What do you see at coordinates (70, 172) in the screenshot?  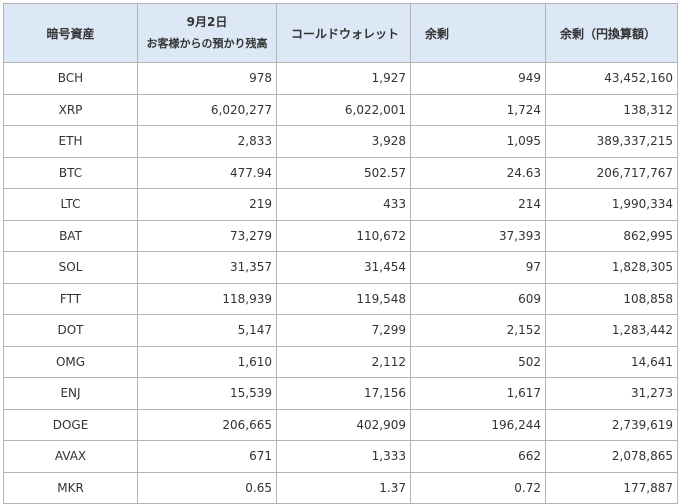 I see `cell-asset: BTC` at bounding box center [70, 172].